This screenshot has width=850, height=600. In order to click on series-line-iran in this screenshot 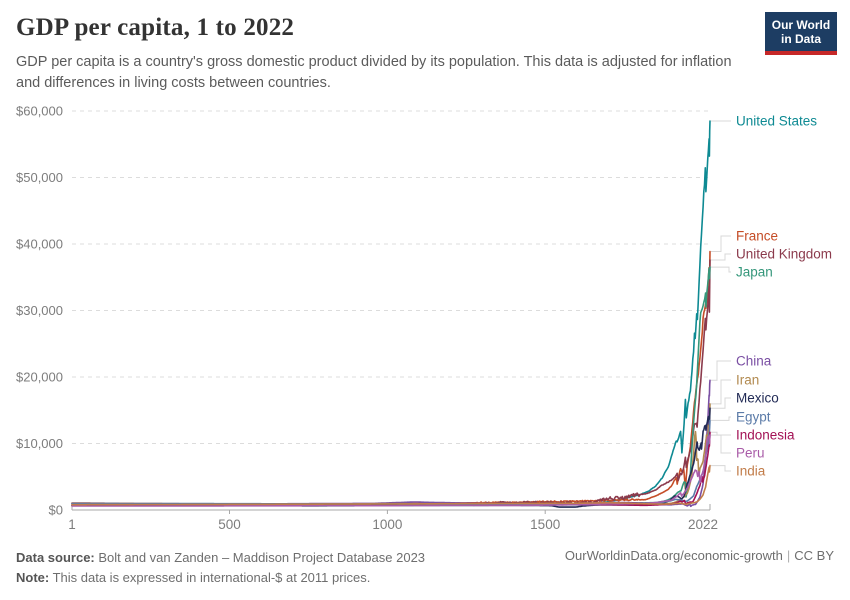, I will do `click(391, 454)`.